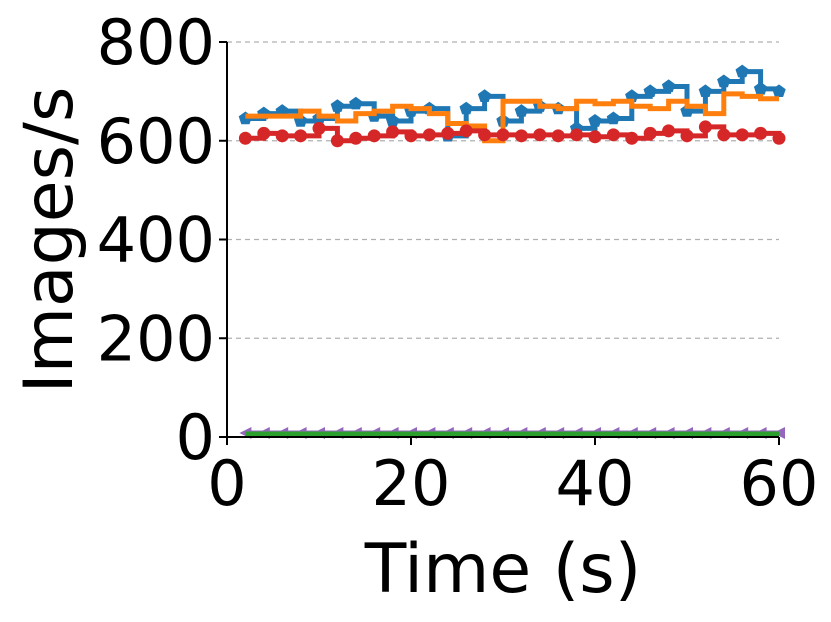 The width and height of the screenshot is (831, 622). What do you see at coordinates (156, 42) in the screenshot?
I see `y-tick-label: 800` at bounding box center [156, 42].